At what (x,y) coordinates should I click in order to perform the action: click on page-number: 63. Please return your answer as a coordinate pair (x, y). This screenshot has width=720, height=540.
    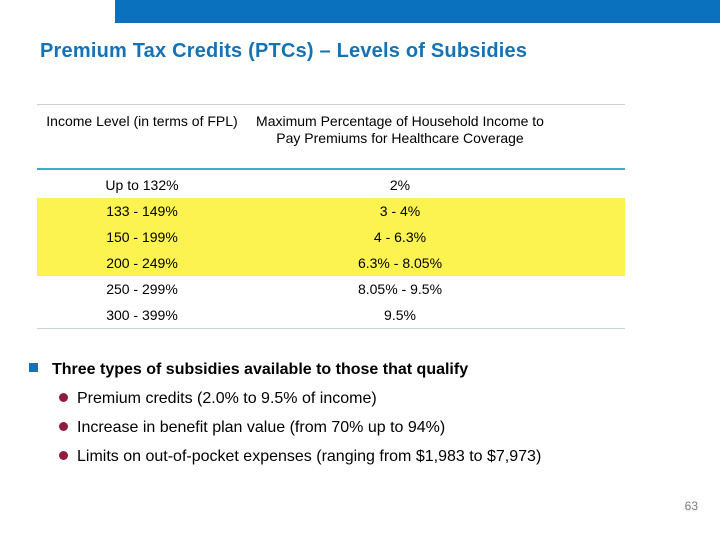
    Looking at the image, I should click on (691, 506).